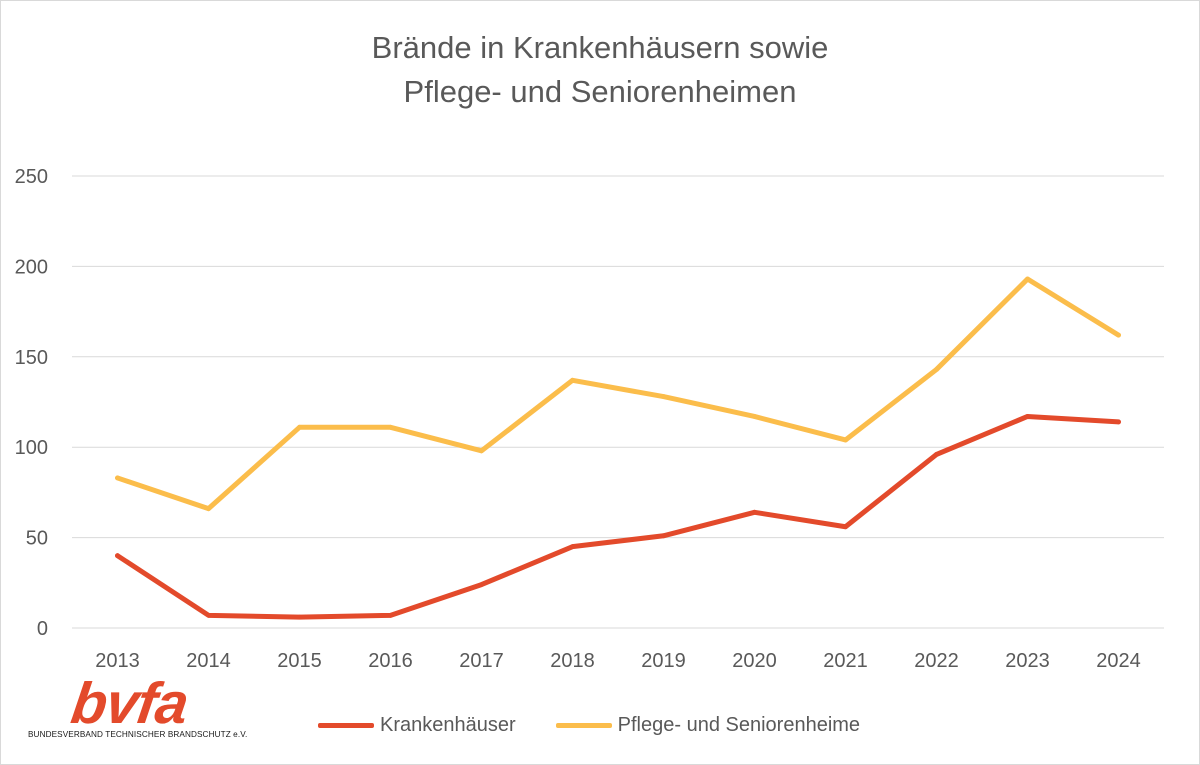 Image resolution: width=1200 pixels, height=765 pixels. What do you see at coordinates (754, 661) in the screenshot?
I see `x-tick-label: 2020` at bounding box center [754, 661].